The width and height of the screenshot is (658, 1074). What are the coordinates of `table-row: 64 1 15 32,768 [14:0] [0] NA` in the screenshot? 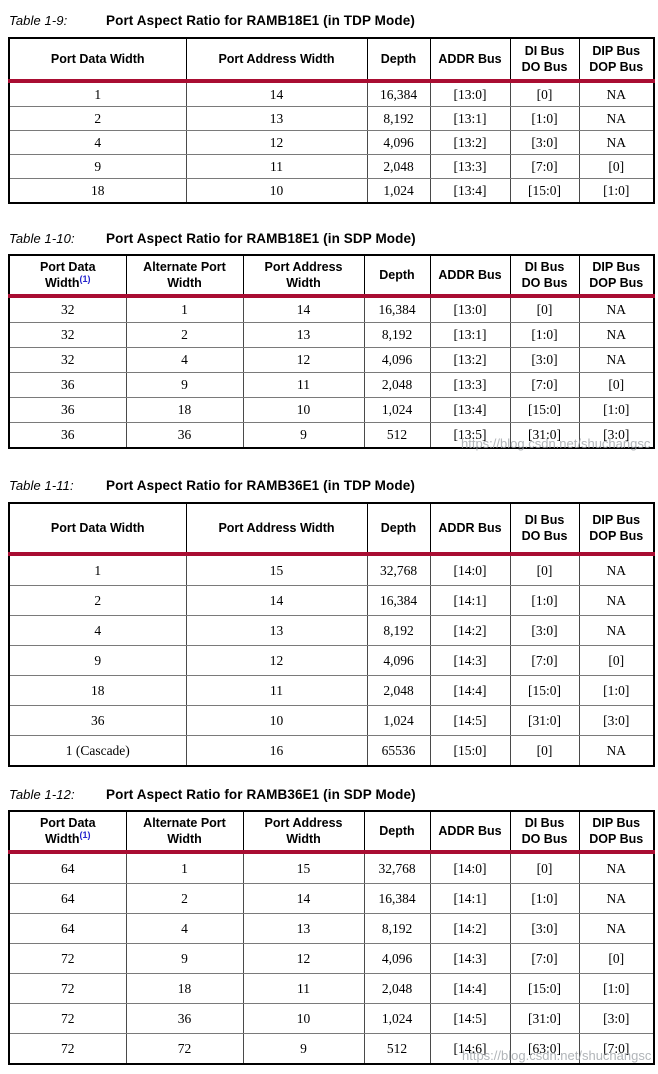 It's located at (331, 867).